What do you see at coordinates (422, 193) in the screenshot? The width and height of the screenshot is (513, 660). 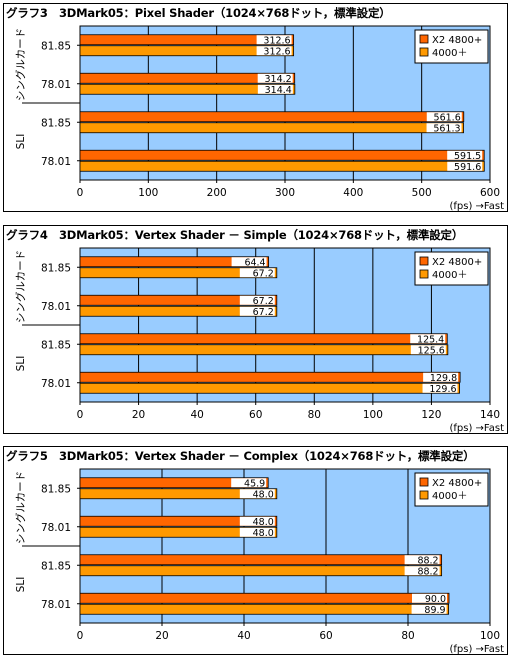 I see `x-tick-label: 500` at bounding box center [422, 193].